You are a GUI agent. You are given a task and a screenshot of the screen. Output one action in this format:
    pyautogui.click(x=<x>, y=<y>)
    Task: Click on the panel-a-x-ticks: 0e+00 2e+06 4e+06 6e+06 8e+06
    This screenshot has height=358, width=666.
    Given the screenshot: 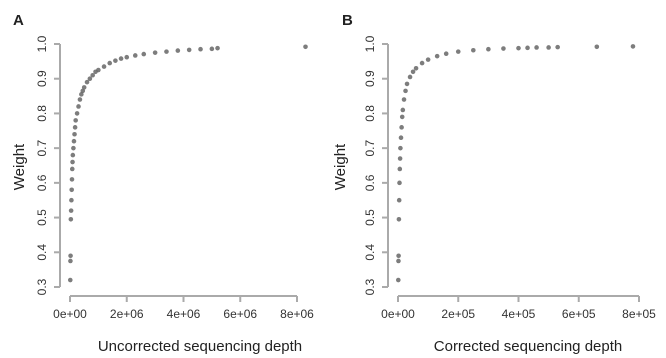 What is the action you would take?
    pyautogui.click(x=183, y=308)
    